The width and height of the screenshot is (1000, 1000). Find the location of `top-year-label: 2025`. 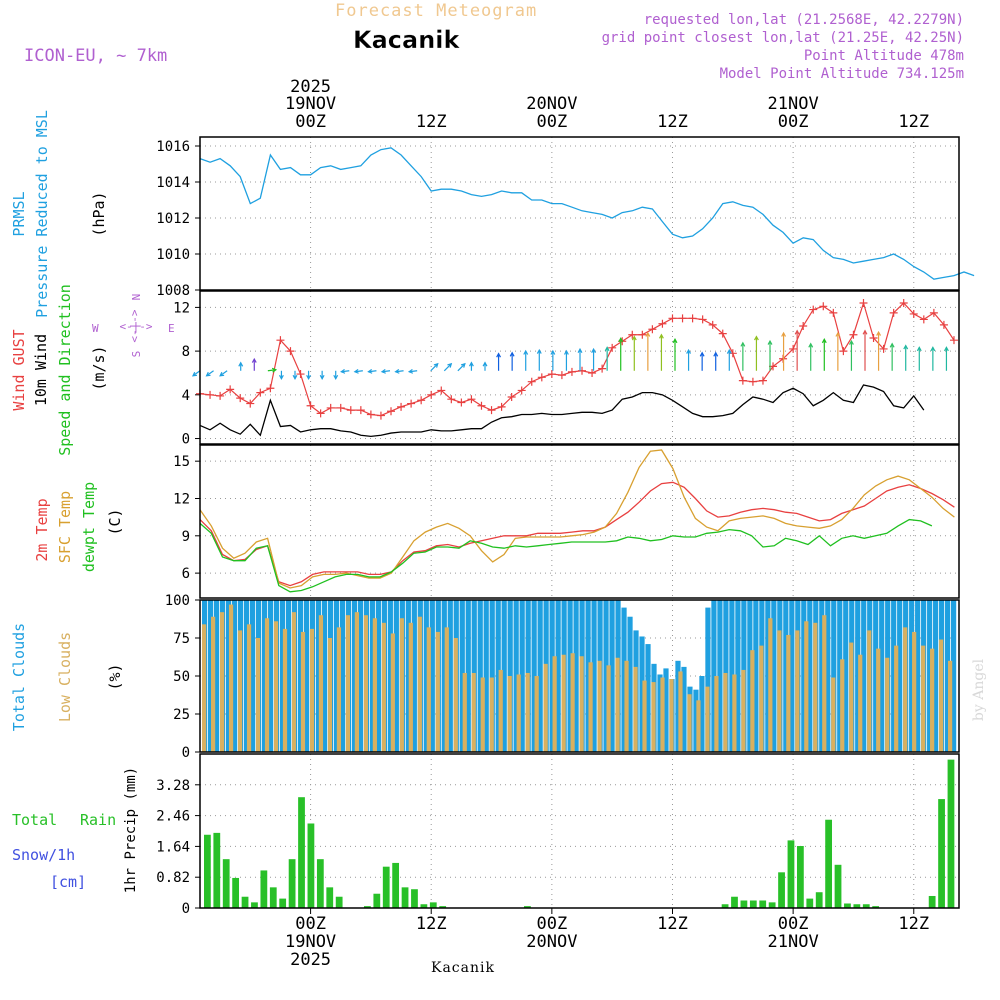

top-year-label: 2025 is located at coordinates (310, 87).